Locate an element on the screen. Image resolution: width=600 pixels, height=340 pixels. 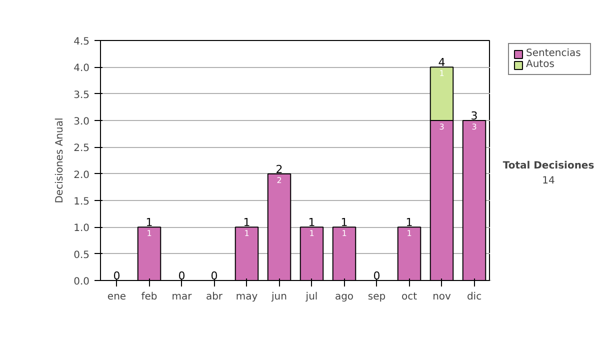
y-tick-label: 2.0 is located at coordinates (82, 175).